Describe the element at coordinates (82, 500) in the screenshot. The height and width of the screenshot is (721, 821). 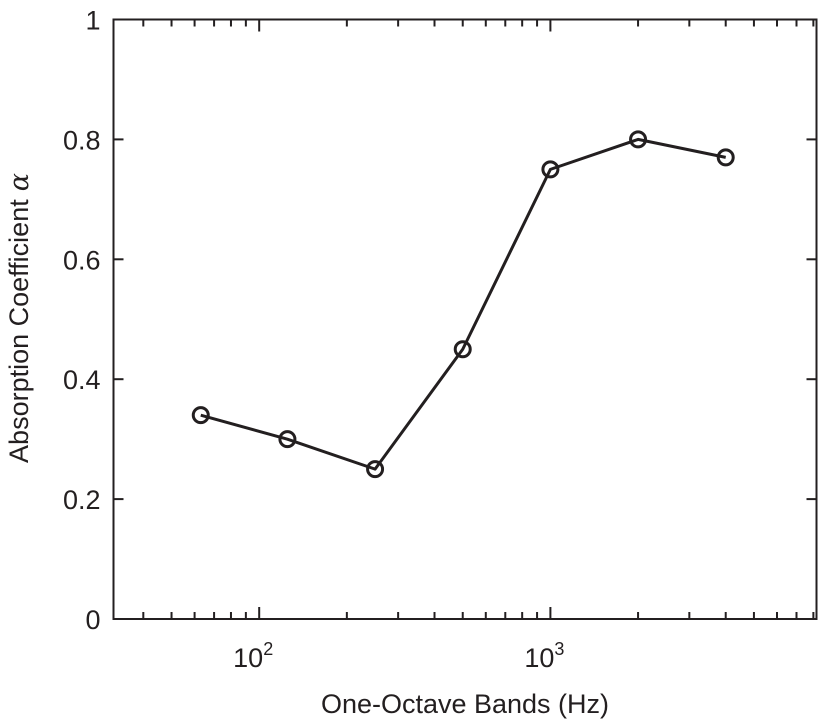
I see `y-tick-label: 0.2` at that location.